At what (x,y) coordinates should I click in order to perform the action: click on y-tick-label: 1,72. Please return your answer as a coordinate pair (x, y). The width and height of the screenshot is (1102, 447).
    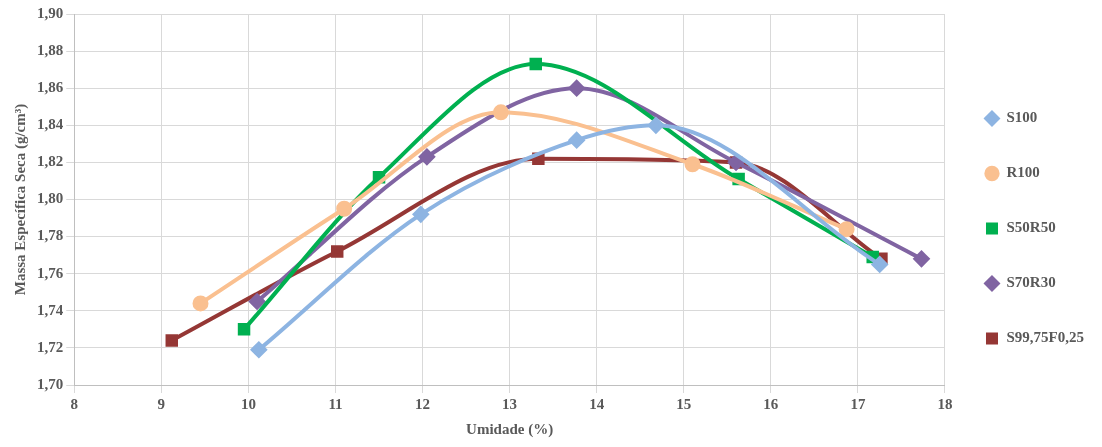
    Looking at the image, I should click on (50, 346).